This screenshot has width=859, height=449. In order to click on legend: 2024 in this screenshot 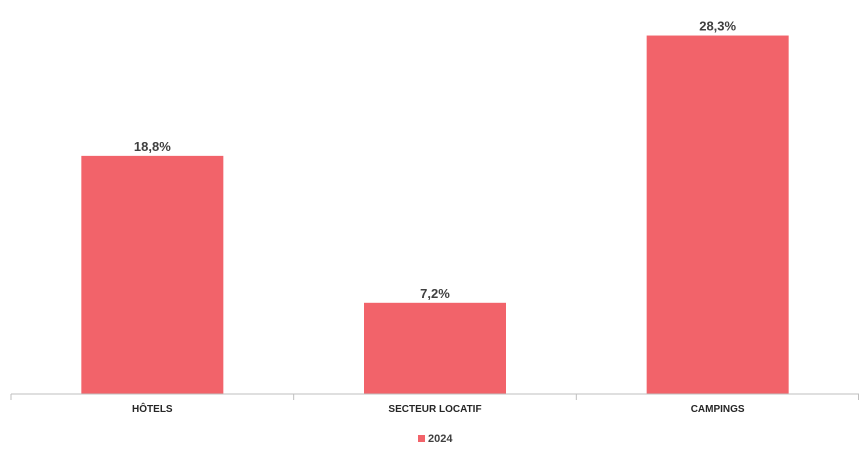, I will do `click(435, 439)`.